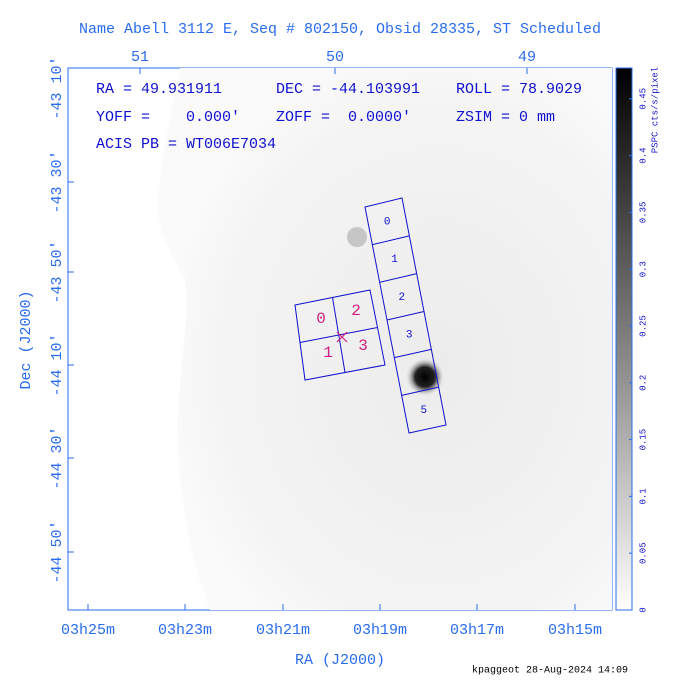  What do you see at coordinates (394, 260) in the screenshot?
I see `acis-s-chip-label: 1` at bounding box center [394, 260].